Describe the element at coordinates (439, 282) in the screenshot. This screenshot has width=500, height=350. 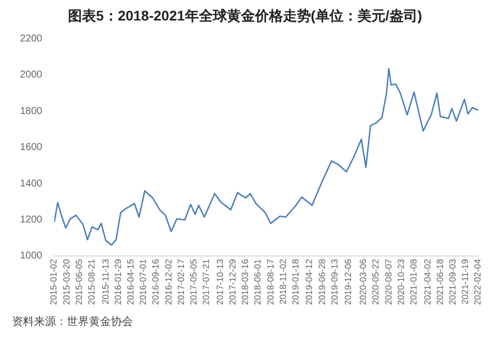
I see `x-tick-label: 2021-06-18` at that location.